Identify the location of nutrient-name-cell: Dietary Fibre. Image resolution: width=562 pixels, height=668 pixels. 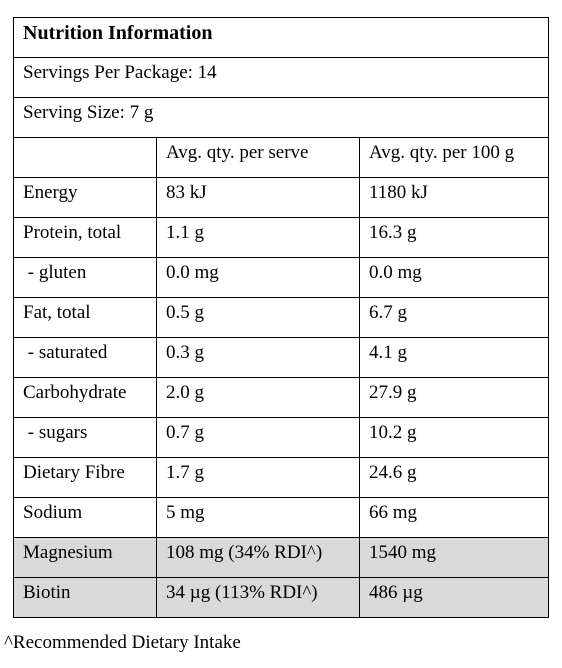
(85, 477).